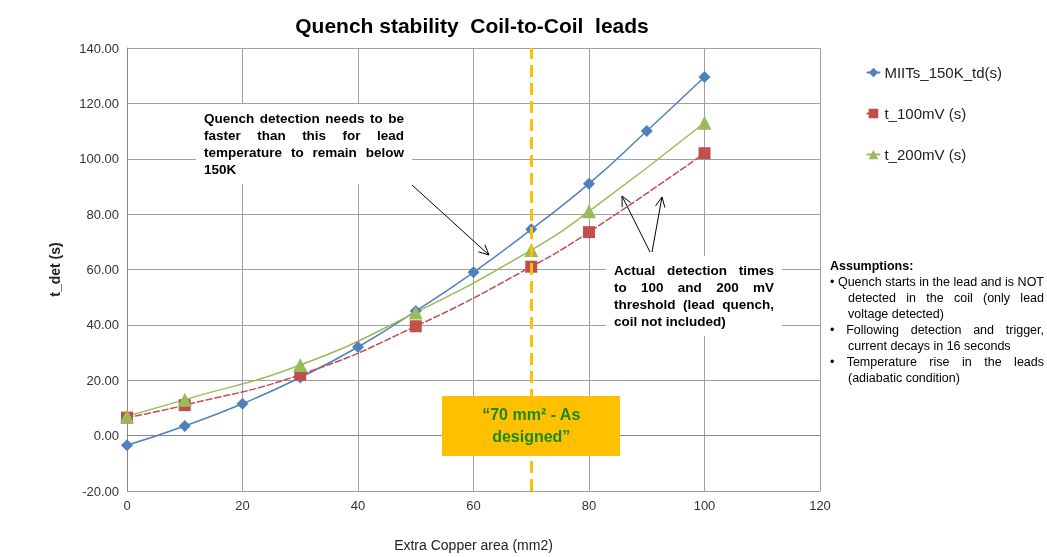  What do you see at coordinates (242, 505) in the screenshot?
I see `x-tick-label: 20` at bounding box center [242, 505].